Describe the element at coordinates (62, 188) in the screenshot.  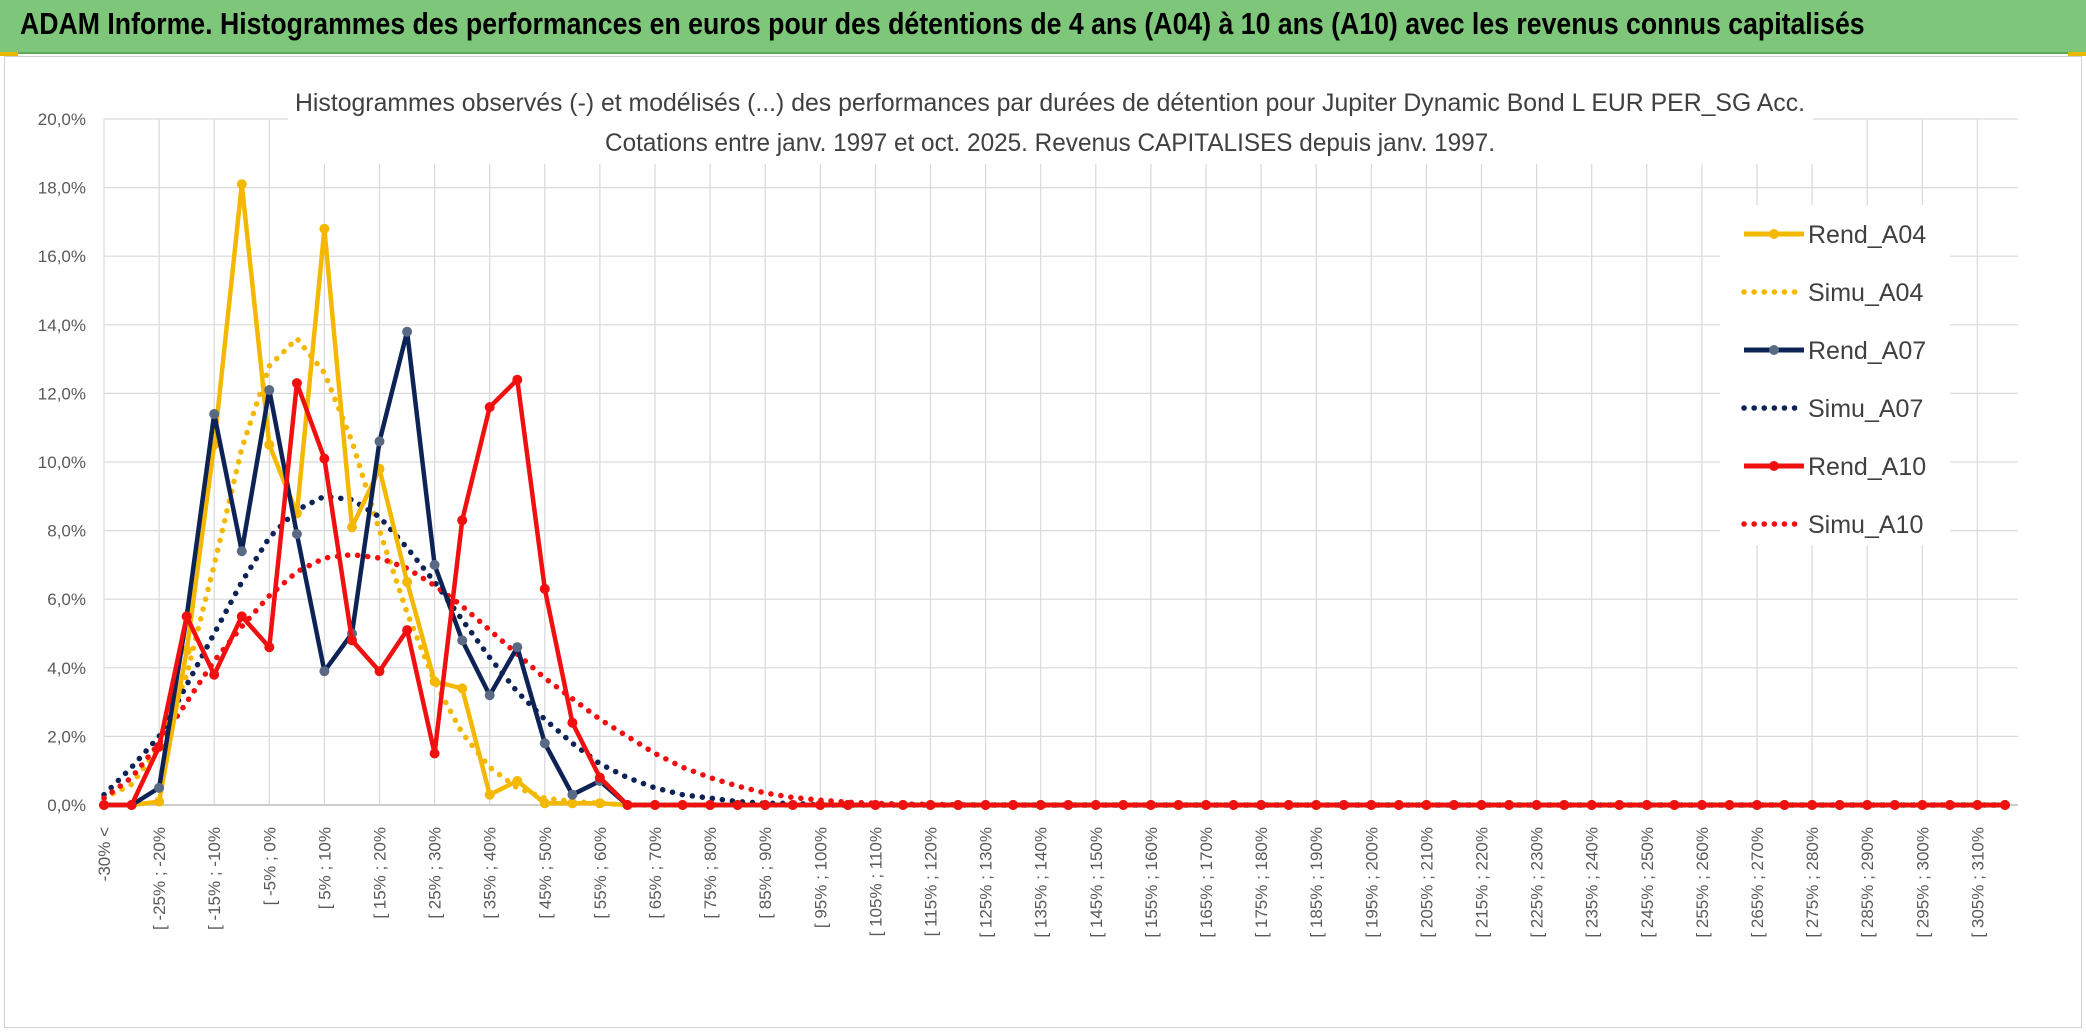
I see `y-tick-label: 18,0%` at that location.